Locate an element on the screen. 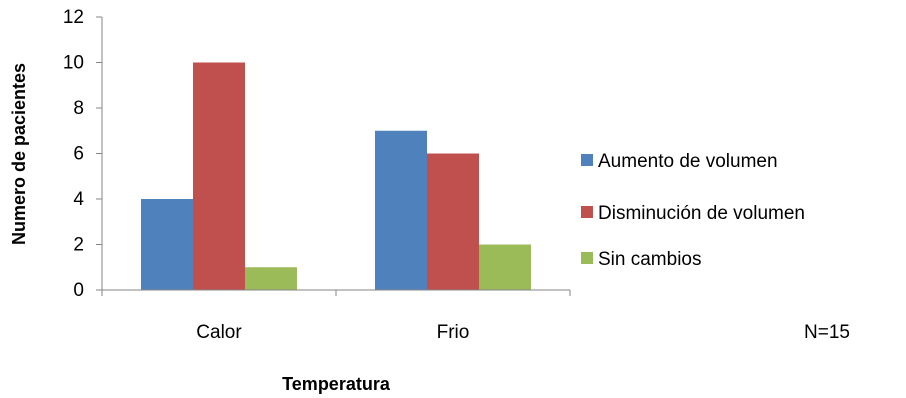 The image size is (906, 398). y-tick-label: 2 is located at coordinates (78, 245).